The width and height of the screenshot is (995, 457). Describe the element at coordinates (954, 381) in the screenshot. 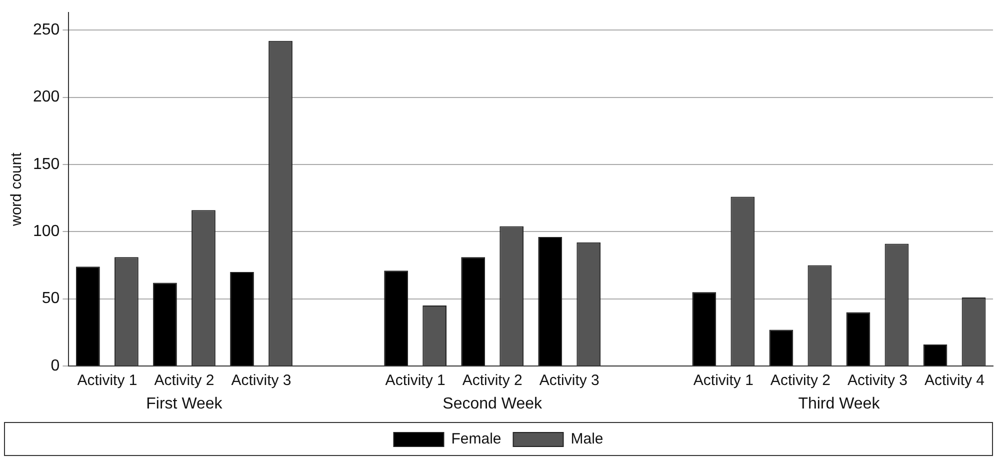

I see `x-tick-label: Activity 4` at that location.